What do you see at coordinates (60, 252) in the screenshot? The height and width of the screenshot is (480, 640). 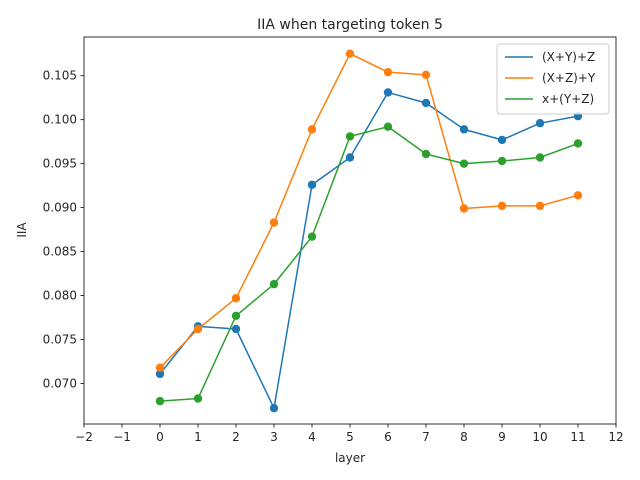 I see `y-tick-label: 0.085` at bounding box center [60, 252].